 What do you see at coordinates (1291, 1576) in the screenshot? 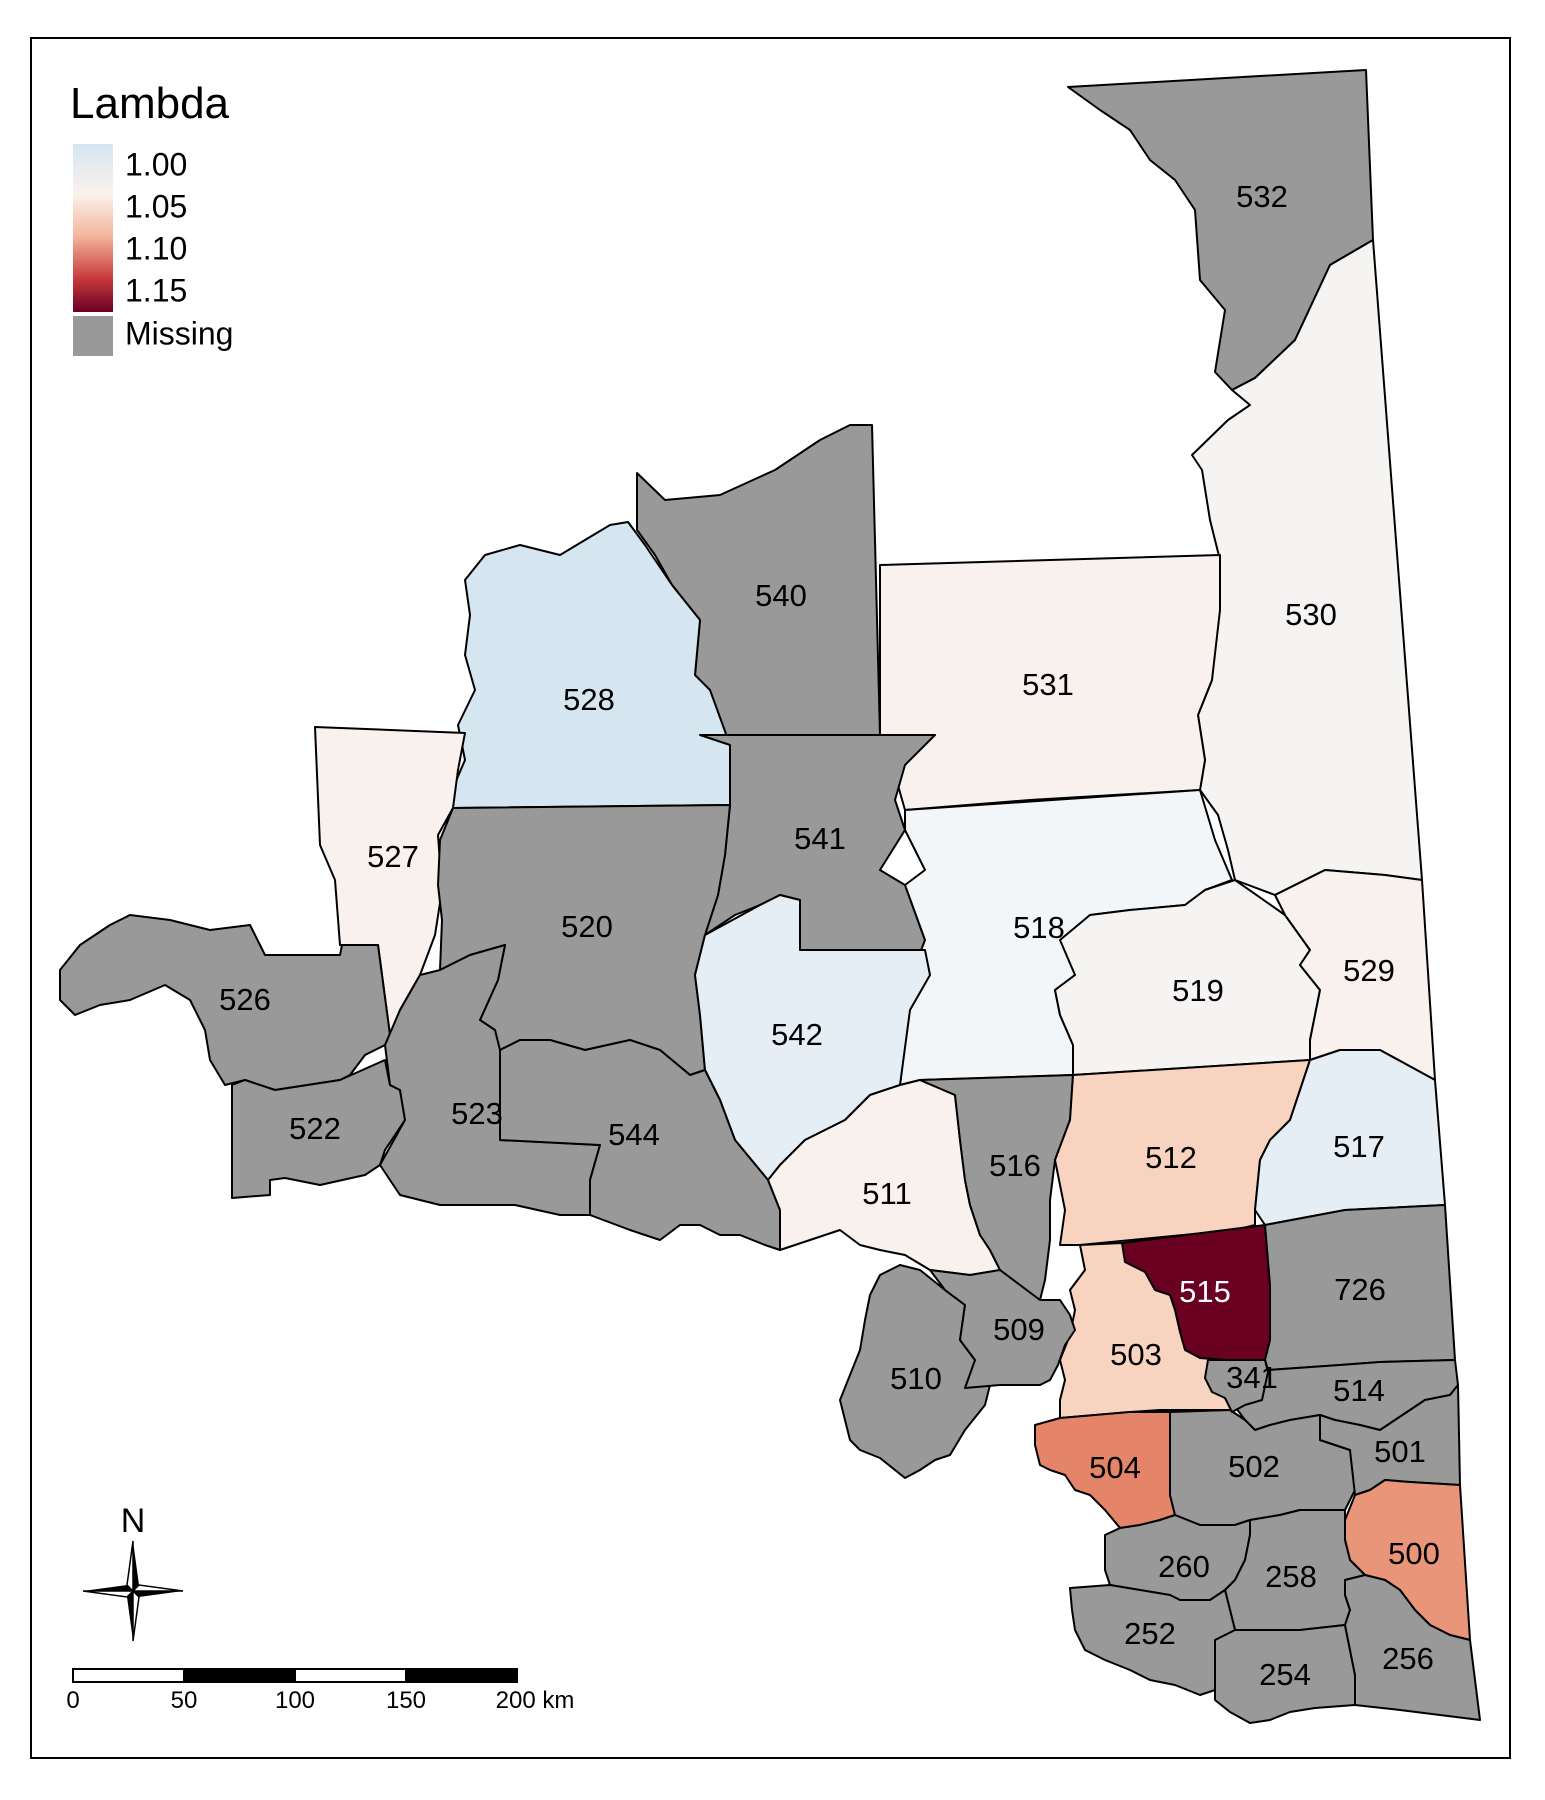
I see `region-label-258: 258` at bounding box center [1291, 1576].